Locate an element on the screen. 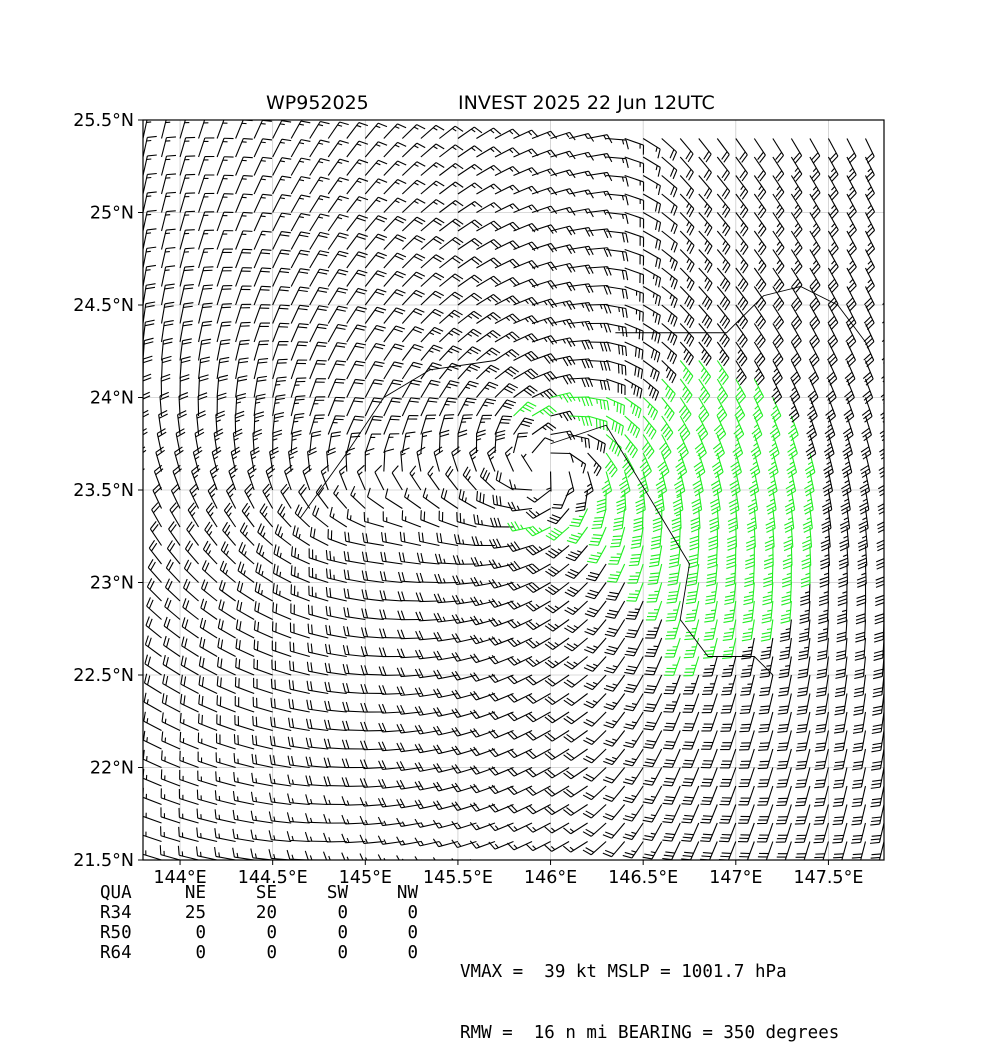  table-header-nw: NW is located at coordinates (388, 893).